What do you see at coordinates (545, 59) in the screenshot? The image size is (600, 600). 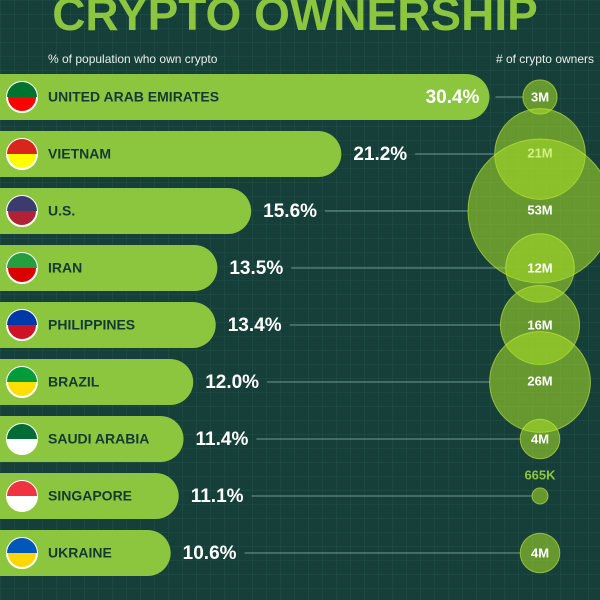 I see `size-label: # of crypto owners` at bounding box center [545, 59].